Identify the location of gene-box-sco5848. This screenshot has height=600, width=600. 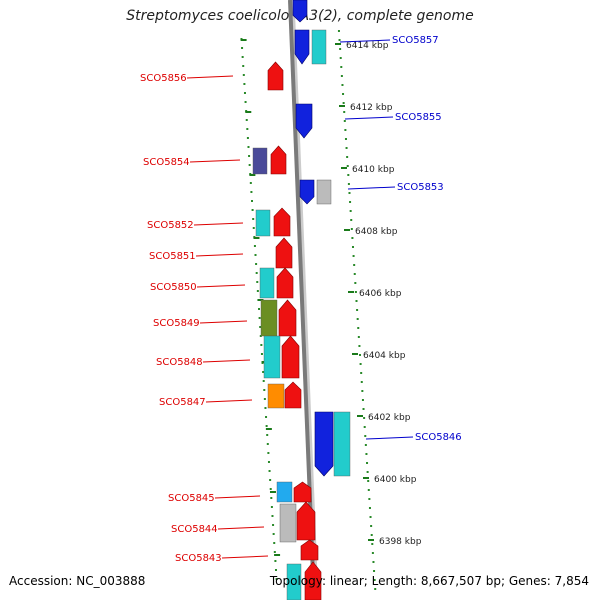
(272, 357).